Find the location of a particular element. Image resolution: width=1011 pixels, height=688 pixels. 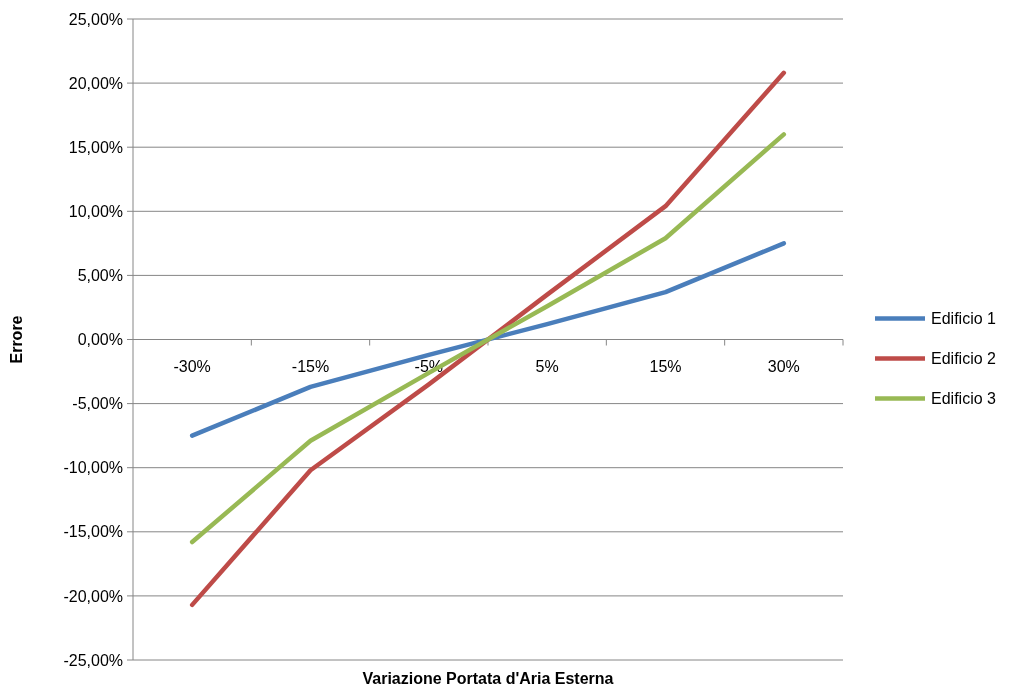

y-tick-label: 10,00% is located at coordinates (95, 211).